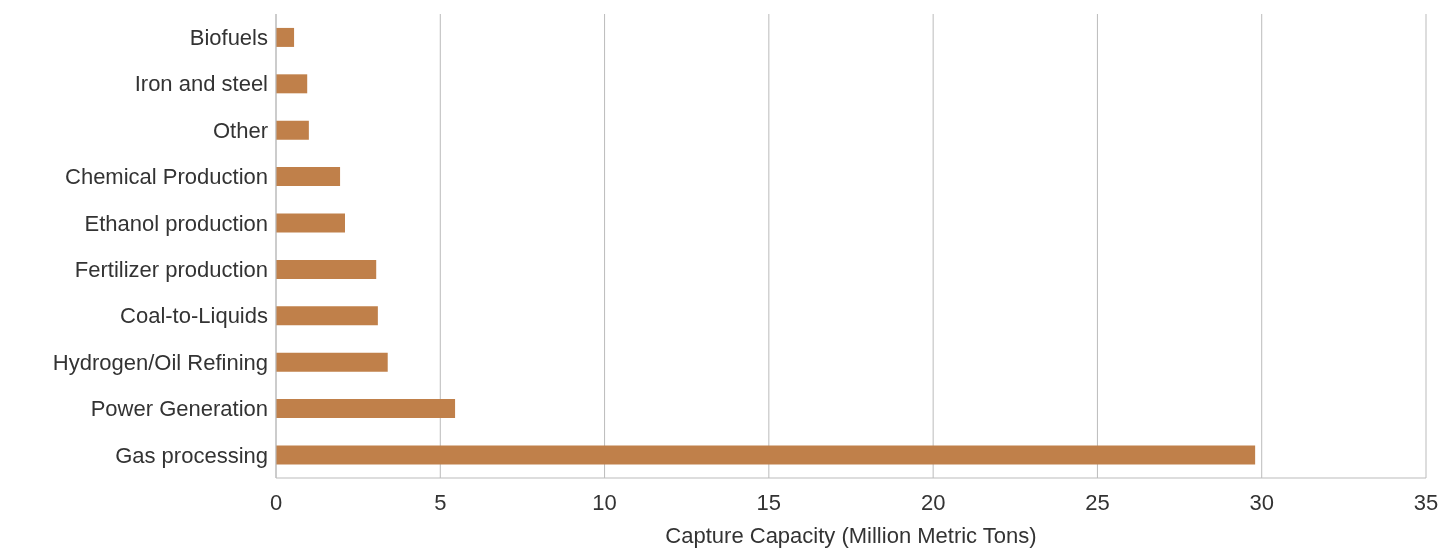 This screenshot has width=1455, height=553. What do you see at coordinates (1261, 502) in the screenshot?
I see `x-tick-label: 30` at bounding box center [1261, 502].